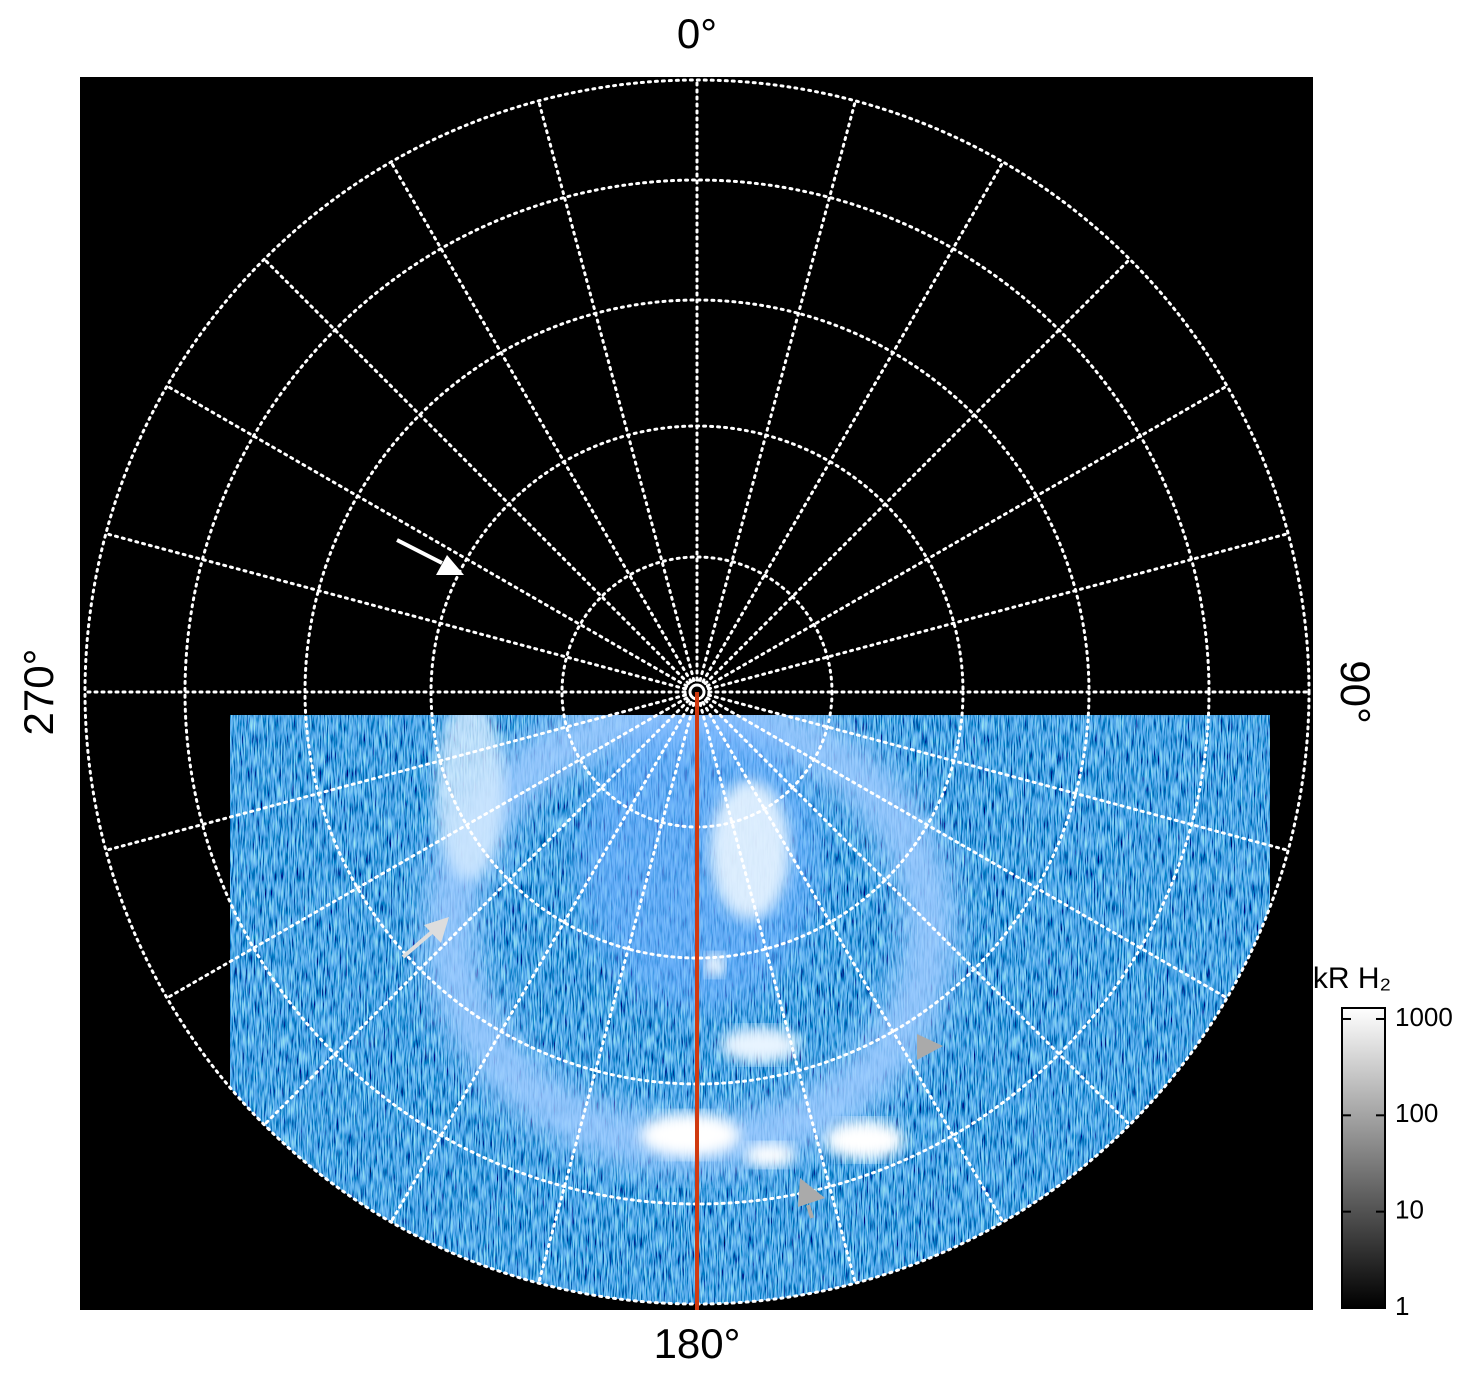 This screenshot has height=1386, width=1481. I want to click on colorbar, so click(1363, 1158).